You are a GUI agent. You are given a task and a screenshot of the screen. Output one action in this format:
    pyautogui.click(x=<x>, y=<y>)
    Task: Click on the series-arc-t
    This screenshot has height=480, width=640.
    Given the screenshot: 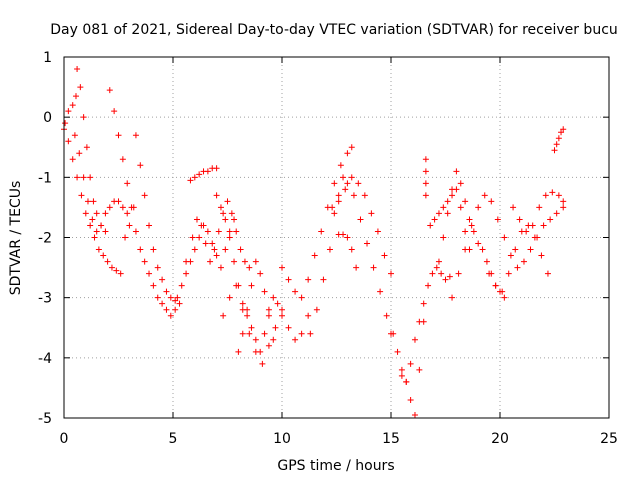 What is the action you would take?
    pyautogui.click(x=471, y=234)
    